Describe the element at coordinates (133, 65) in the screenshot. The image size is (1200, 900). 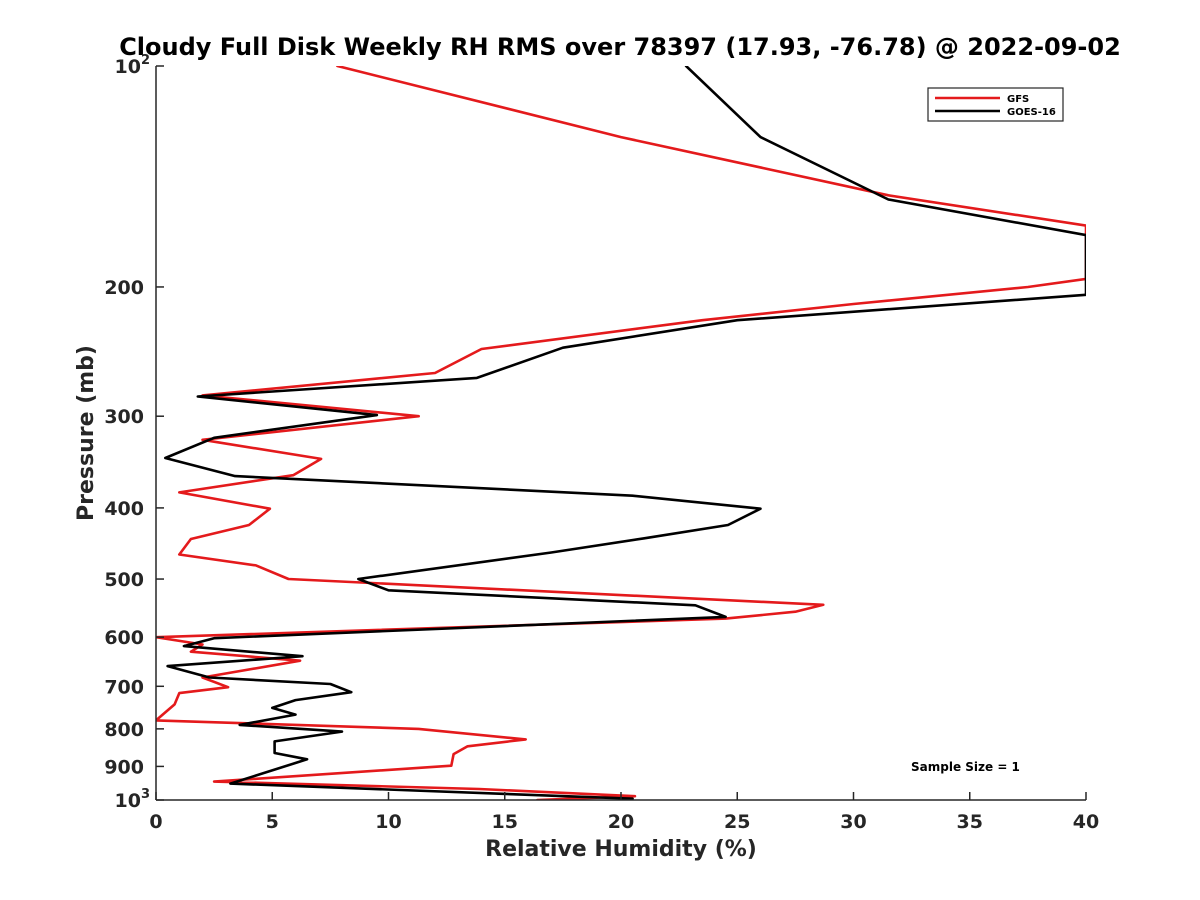
I see `y-tick-label: 10²` at that location.